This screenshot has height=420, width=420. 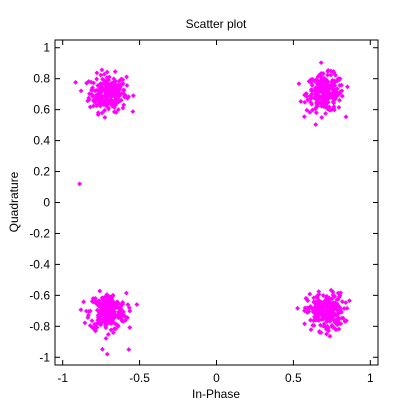 I want to click on x-tick-label: -1, so click(x=62, y=378).